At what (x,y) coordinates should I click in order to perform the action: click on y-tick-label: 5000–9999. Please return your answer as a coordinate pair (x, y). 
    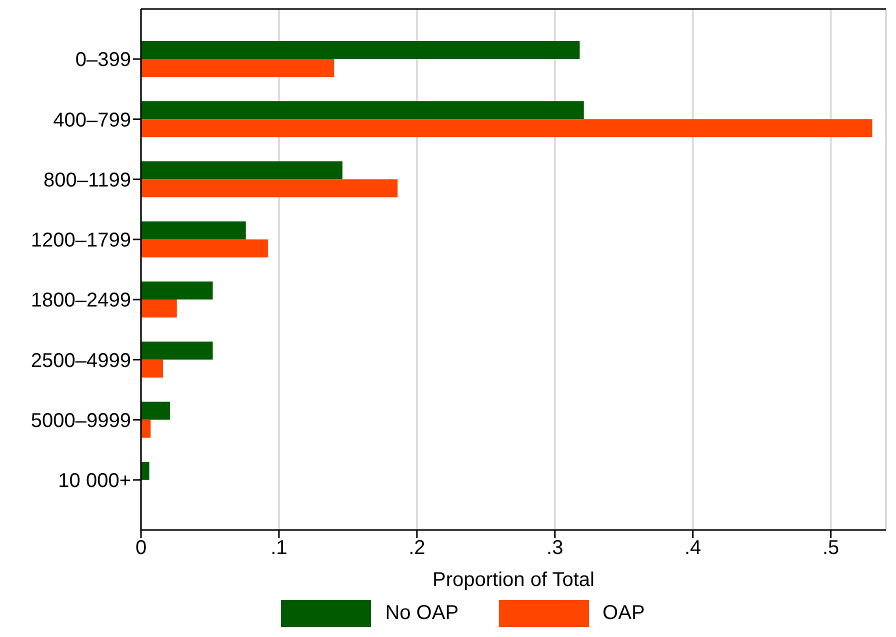
    Looking at the image, I should click on (80, 421).